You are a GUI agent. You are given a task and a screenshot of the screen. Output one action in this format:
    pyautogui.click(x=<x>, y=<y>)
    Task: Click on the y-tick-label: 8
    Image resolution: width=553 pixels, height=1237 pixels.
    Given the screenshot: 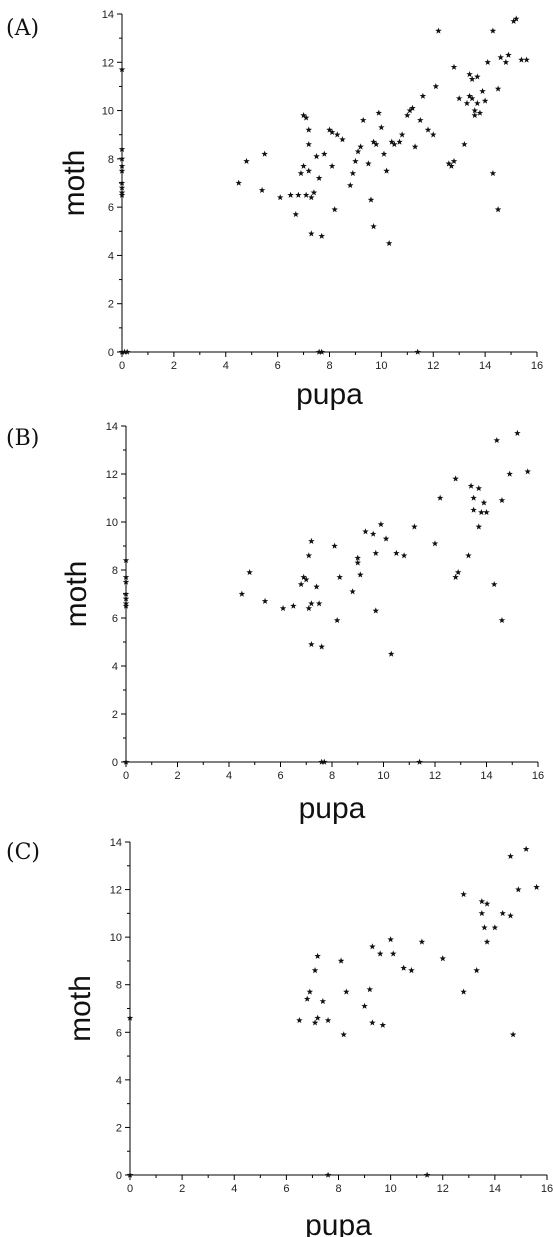 What is the action you would take?
    pyautogui.click(x=119, y=986)
    